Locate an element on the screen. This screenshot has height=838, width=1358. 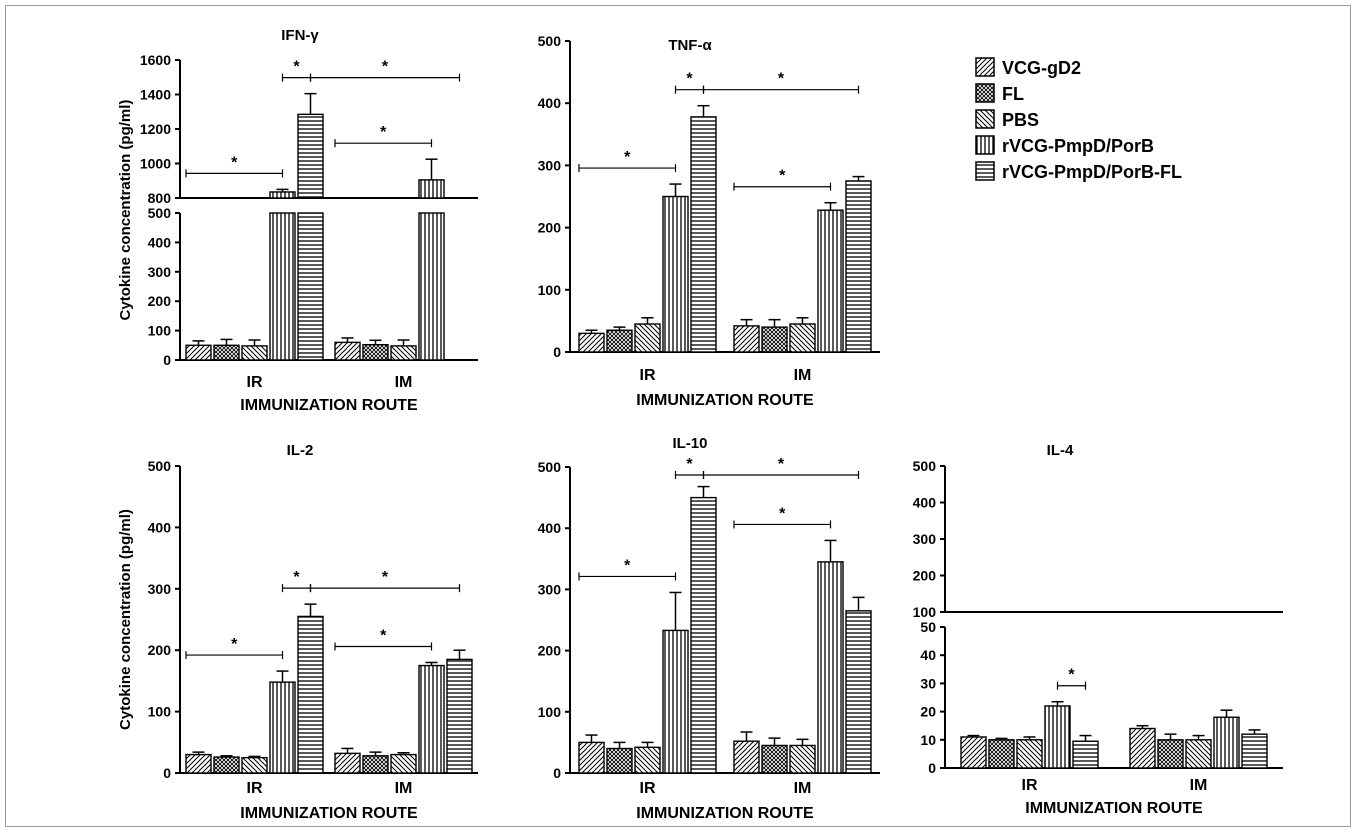
chart-title: IL-4 is located at coordinates (1060, 450).